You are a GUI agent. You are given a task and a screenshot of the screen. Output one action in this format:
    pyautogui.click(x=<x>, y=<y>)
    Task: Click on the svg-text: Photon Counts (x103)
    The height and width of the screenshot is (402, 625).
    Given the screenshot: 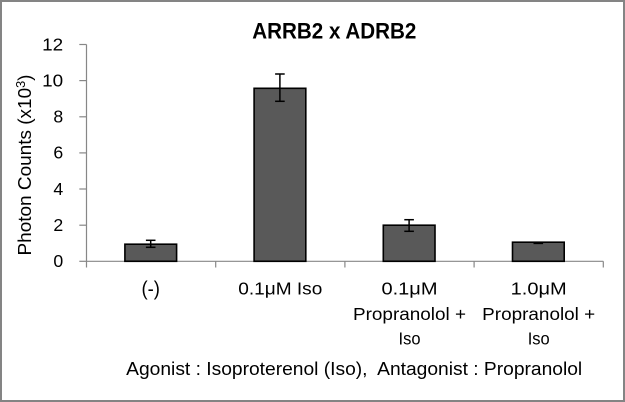 What is the action you would take?
    pyautogui.click(x=24, y=164)
    